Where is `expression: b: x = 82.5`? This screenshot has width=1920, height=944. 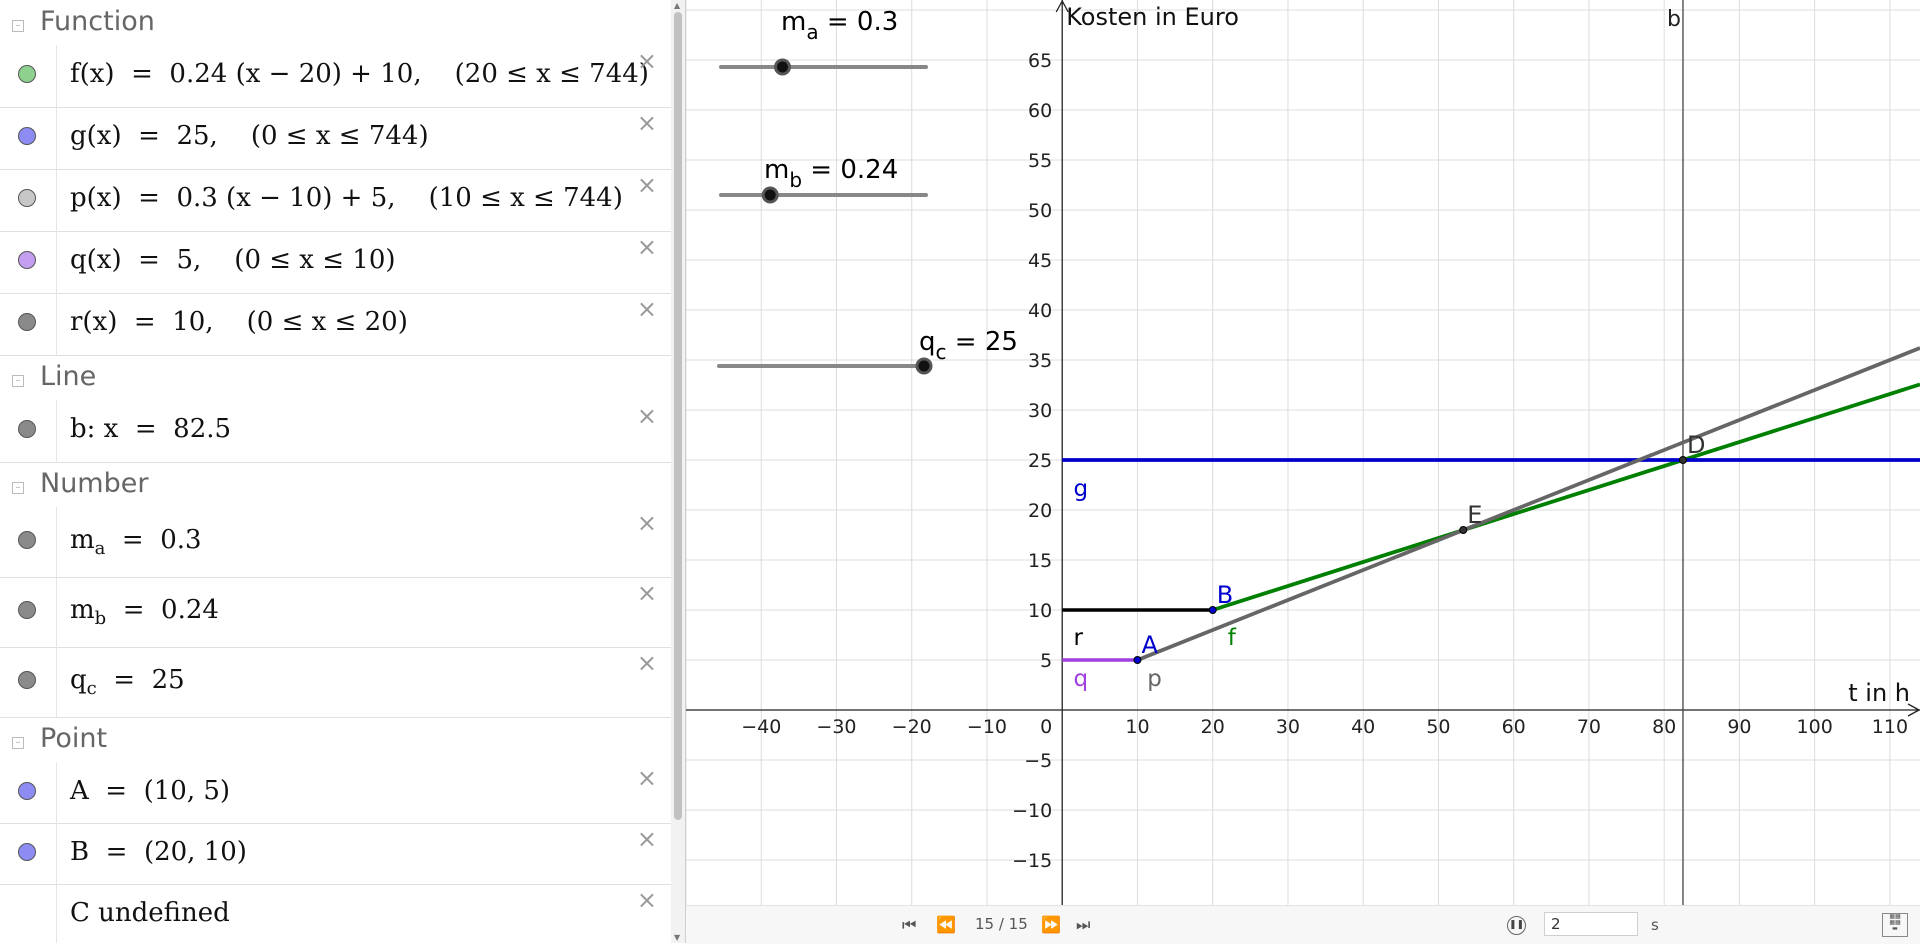 expression: b: x = 82.5 is located at coordinates (151, 429).